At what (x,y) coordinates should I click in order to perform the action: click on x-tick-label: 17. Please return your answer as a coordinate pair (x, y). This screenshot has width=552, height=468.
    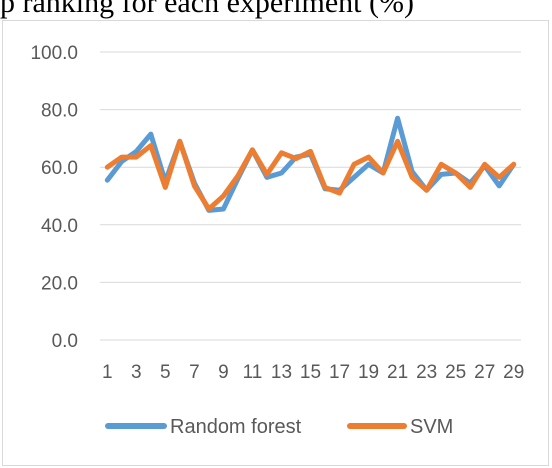
    Looking at the image, I should click on (339, 372).